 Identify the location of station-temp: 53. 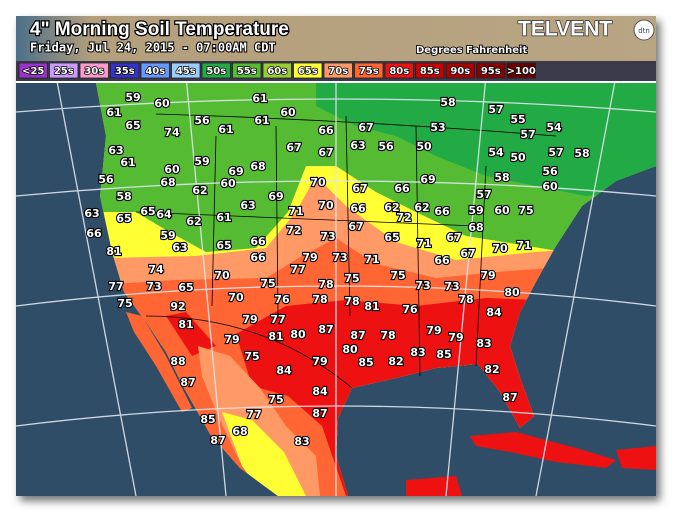
(437, 127).